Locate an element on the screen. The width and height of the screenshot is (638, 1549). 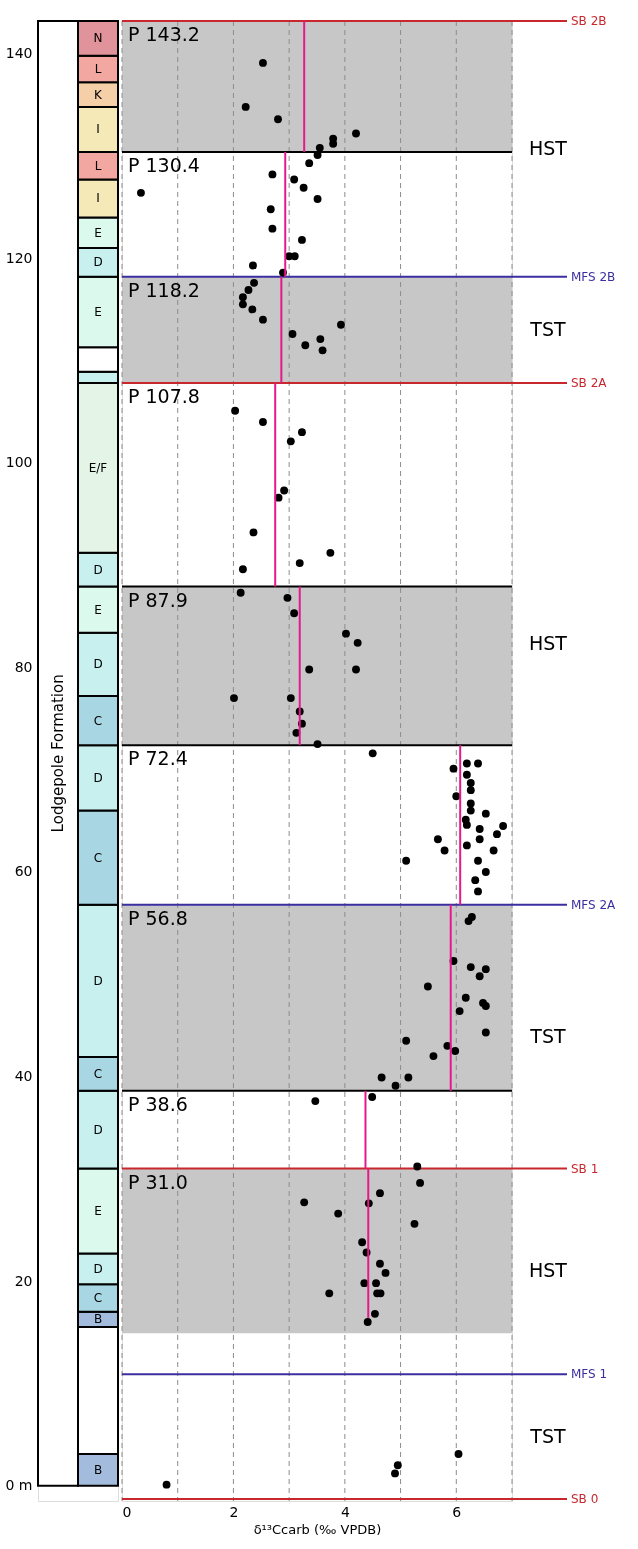
annotation: P 38.6 is located at coordinates (158, 1103).